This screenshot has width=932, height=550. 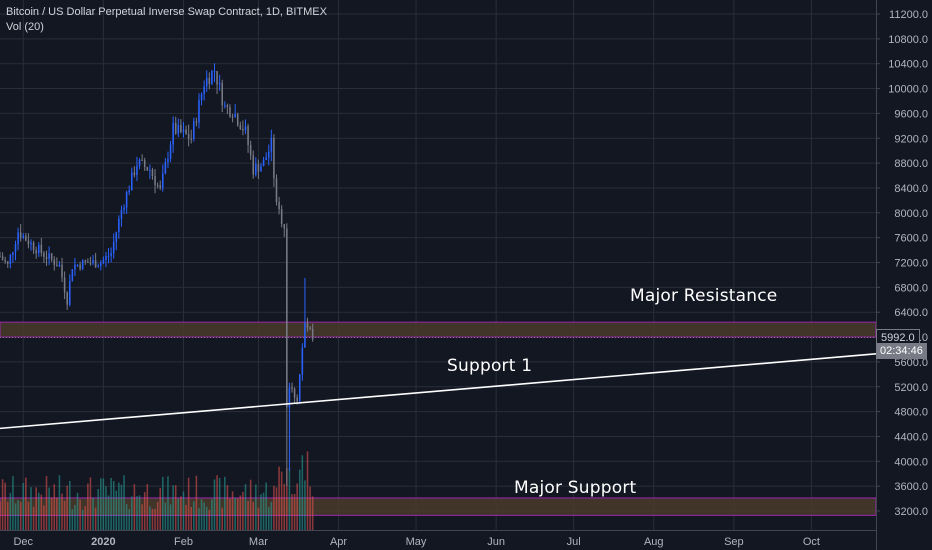 I want to click on time-tick-label: Jun, so click(x=496, y=542).